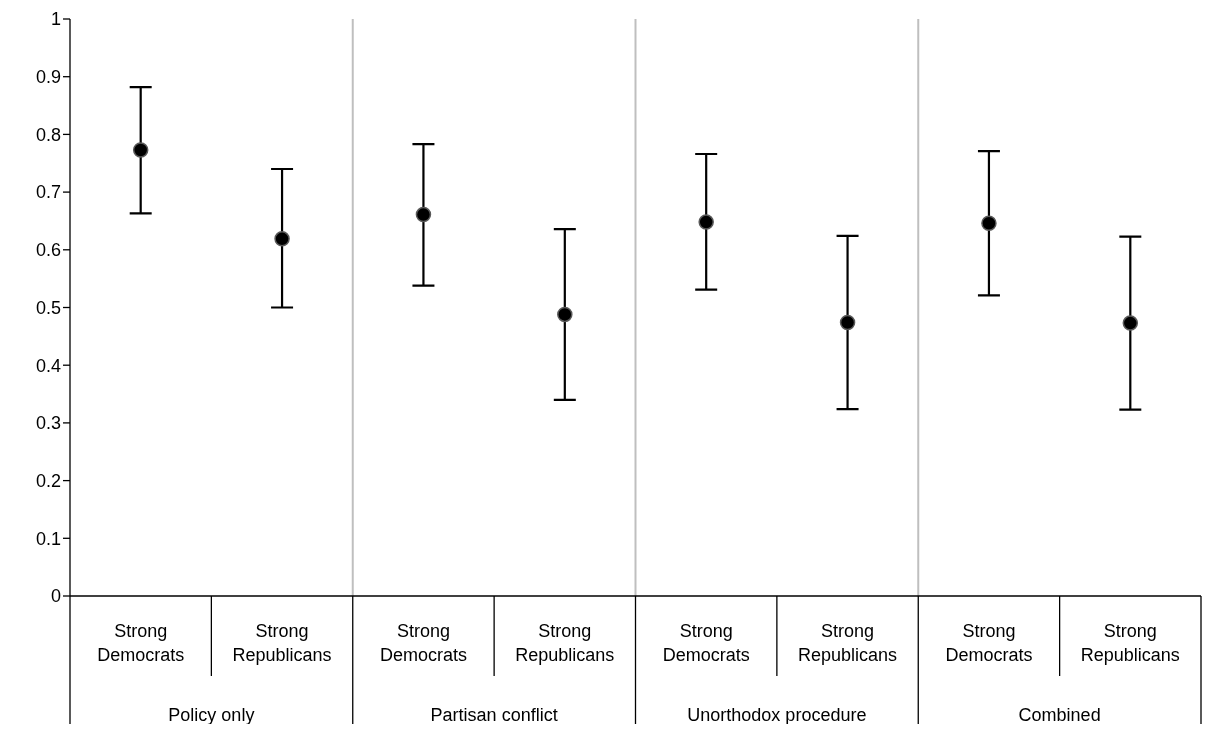 The height and width of the screenshot is (732, 1213). I want to click on y-tick-label: 0.8, so click(48, 134).